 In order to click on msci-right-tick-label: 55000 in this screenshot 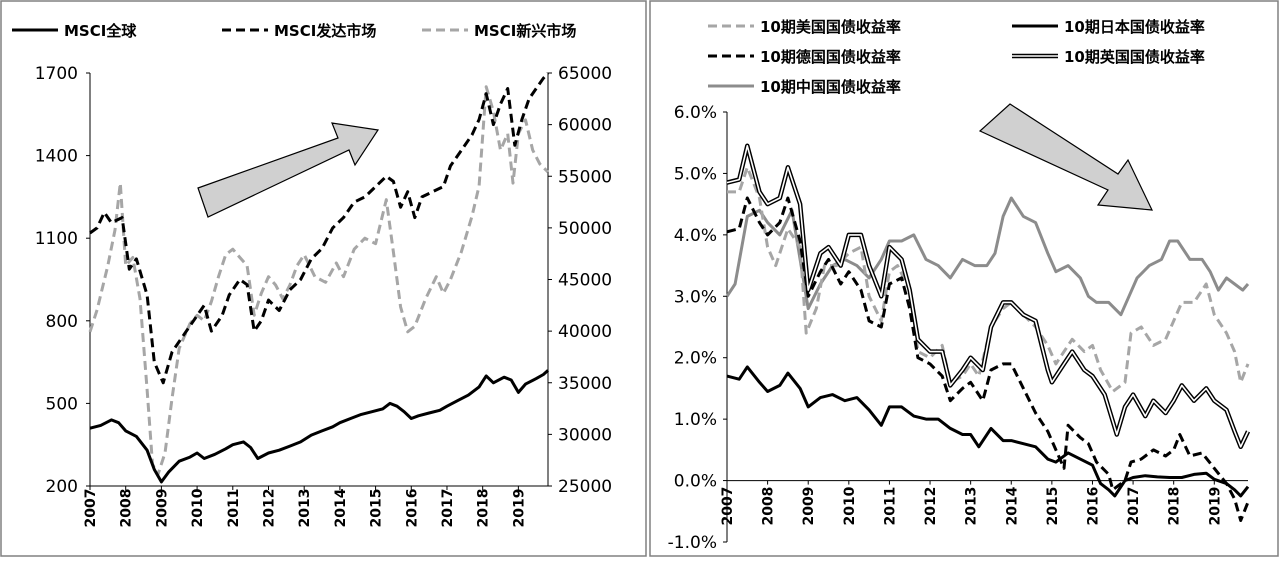, I will do `click(585, 177)`.